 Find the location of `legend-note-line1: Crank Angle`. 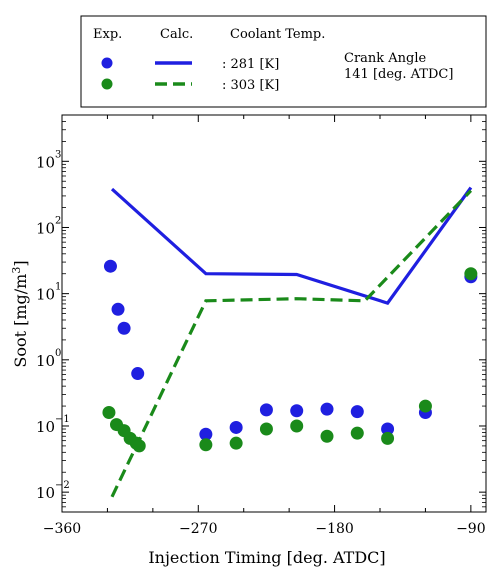

legend-note-line1: Crank Angle is located at coordinates (385, 58).